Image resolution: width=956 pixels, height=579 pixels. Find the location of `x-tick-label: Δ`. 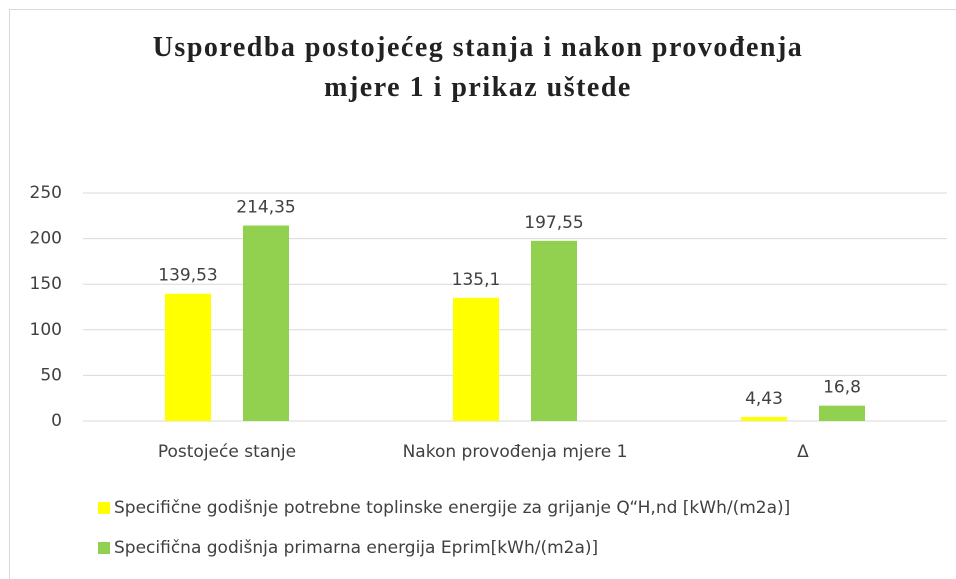

x-tick-label: Δ is located at coordinates (803, 452).